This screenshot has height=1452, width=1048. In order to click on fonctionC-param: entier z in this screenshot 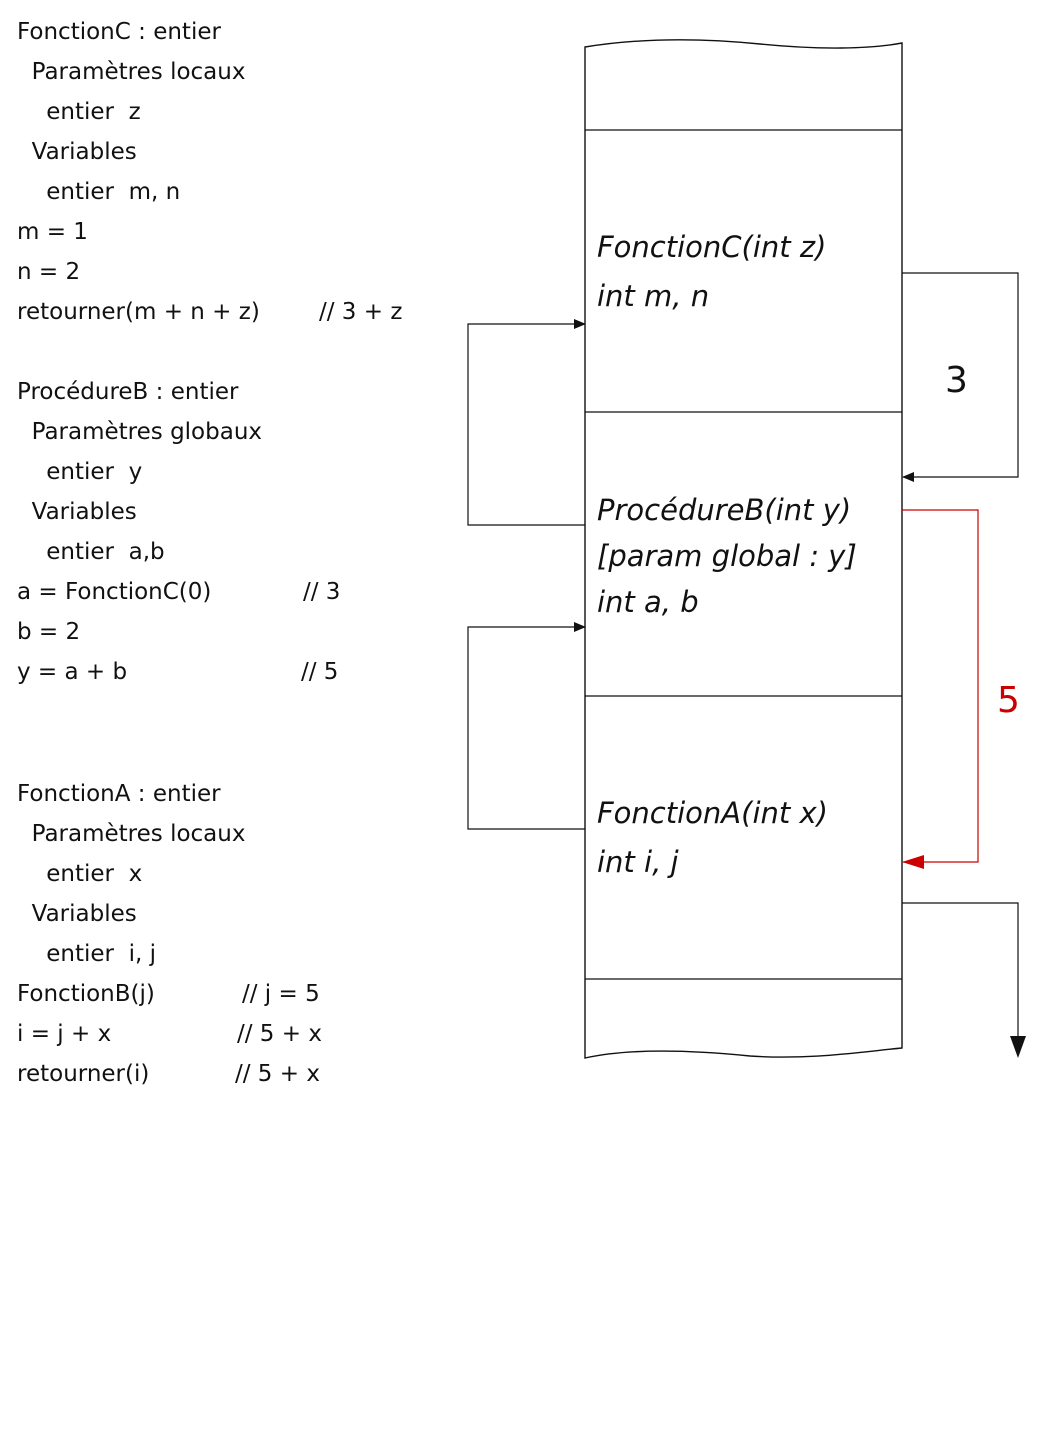, I will do `click(79, 112)`.